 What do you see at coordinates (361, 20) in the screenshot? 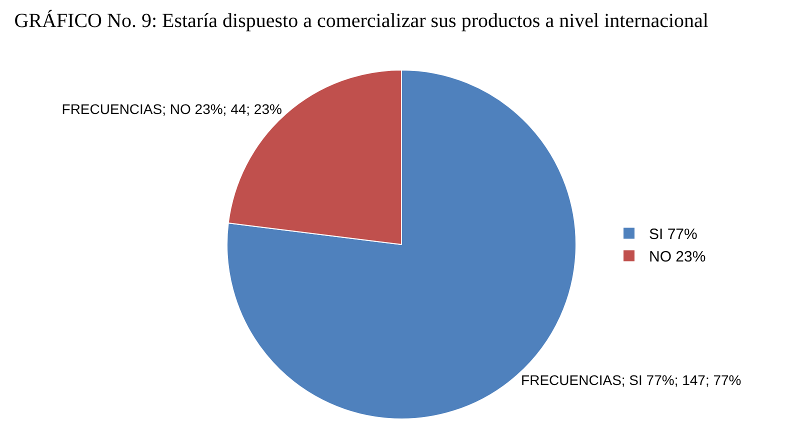
I see `chart-title: GRÁFICO No. 9: Estaría dispuesto a comercializar sus productos a nivel internacional` at bounding box center [361, 20].